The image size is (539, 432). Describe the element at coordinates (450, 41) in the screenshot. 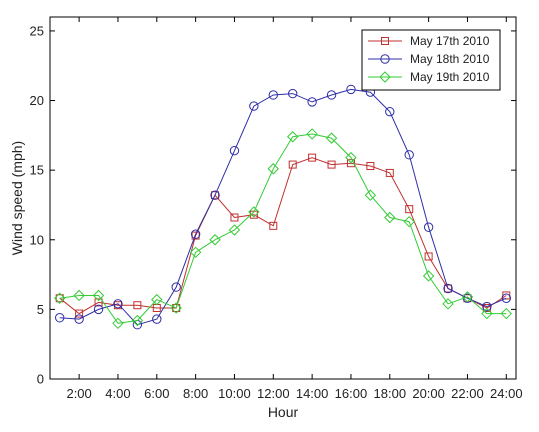

I see `legend-label: May 17th 2010` at that location.